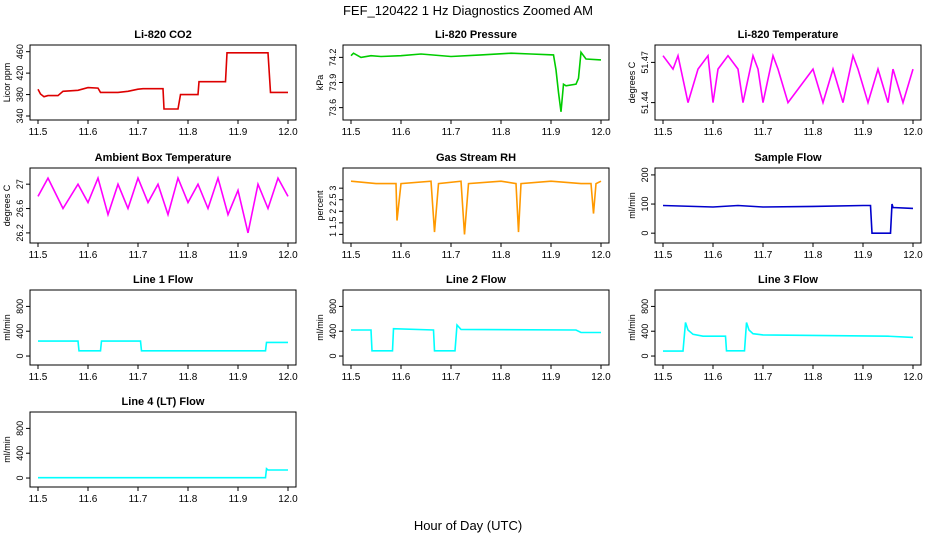 The width and height of the screenshot is (936, 540). What do you see at coordinates (163, 327) in the screenshot?
I see `panel-7-frame` at bounding box center [163, 327].